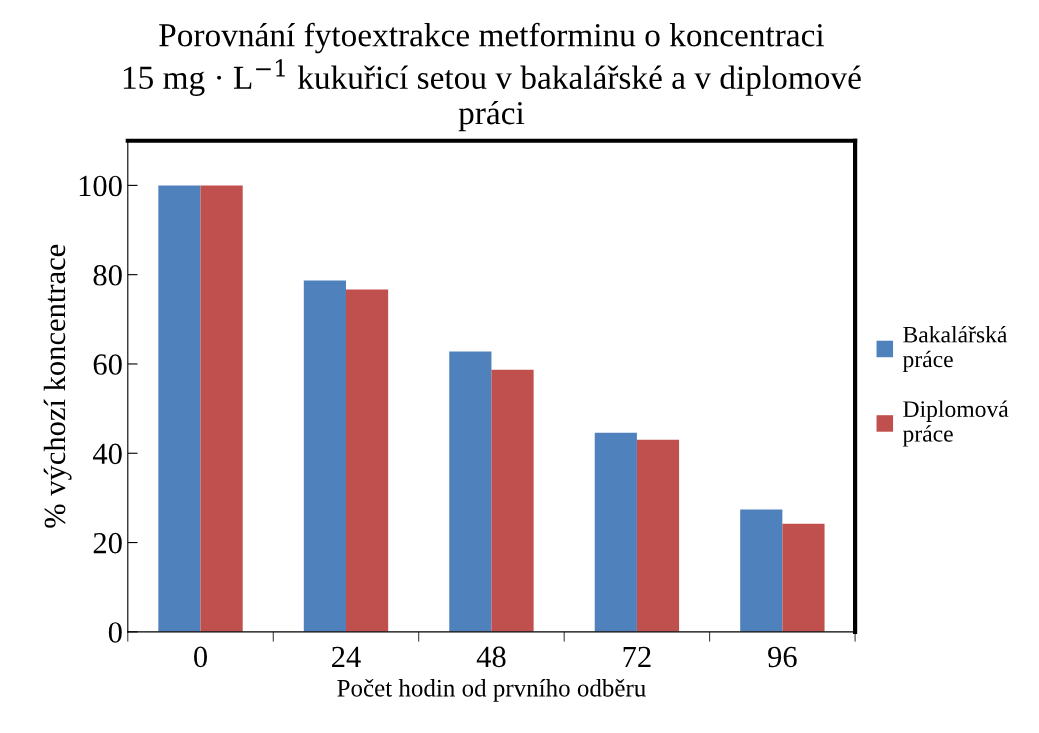  Describe the element at coordinates (100, 186) in the screenshot. I see `y-tick-label: 100` at that location.